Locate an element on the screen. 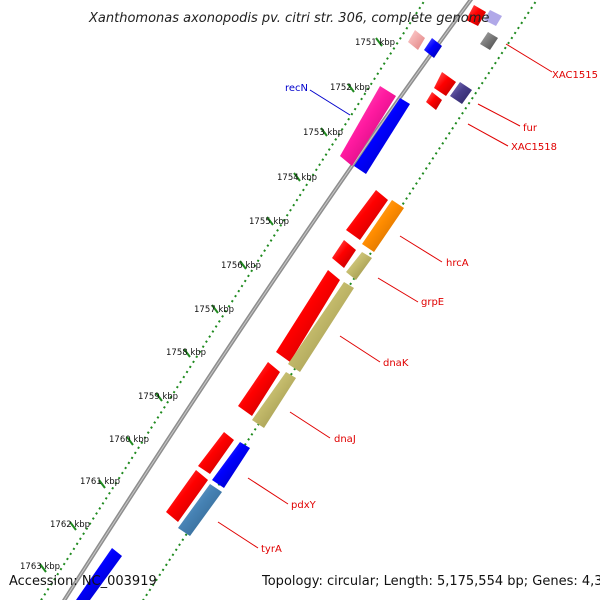 The image size is (600, 600). gene-label-dnaJ: dnaJ is located at coordinates (345, 439).